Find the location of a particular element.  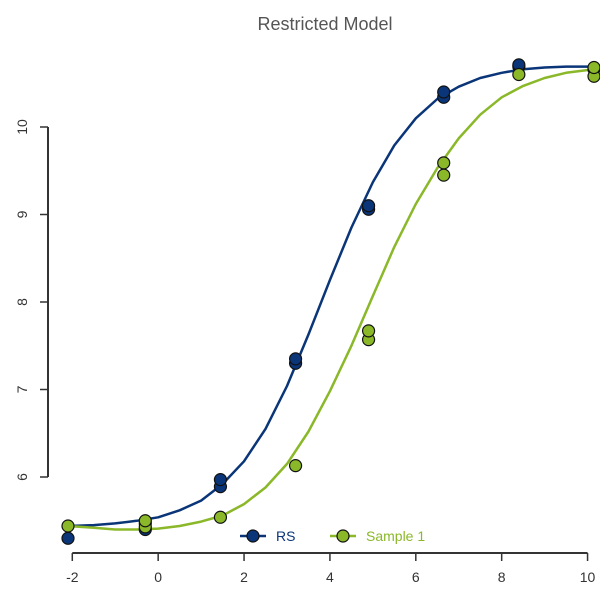

legend-item-sample-1: Sample 1 is located at coordinates (377, 536).